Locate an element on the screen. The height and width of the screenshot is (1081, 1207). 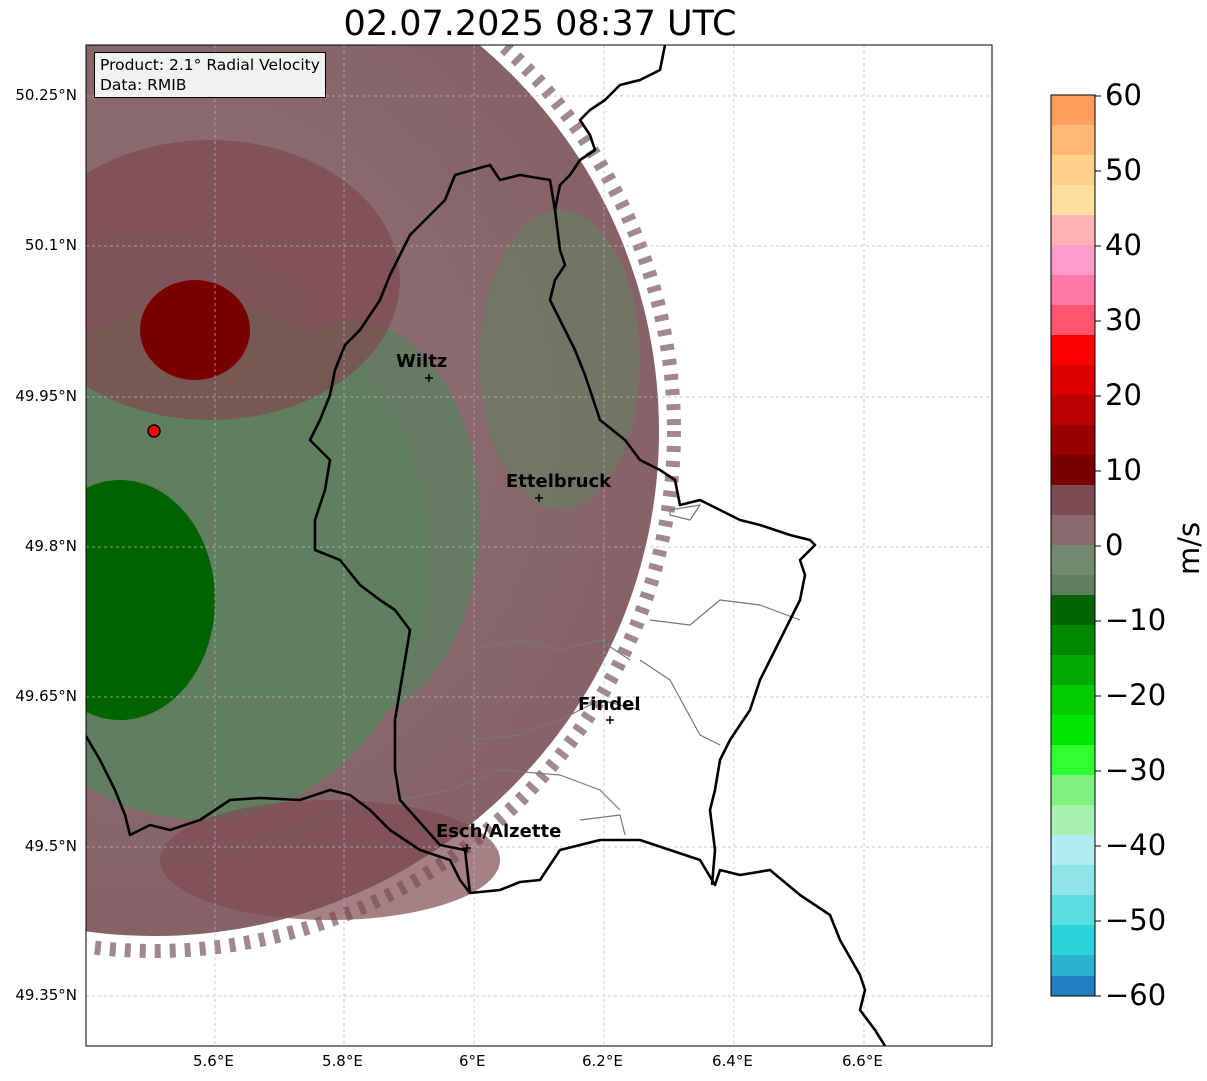
lat-tick-label: 49.35°N is located at coordinates (46, 995).